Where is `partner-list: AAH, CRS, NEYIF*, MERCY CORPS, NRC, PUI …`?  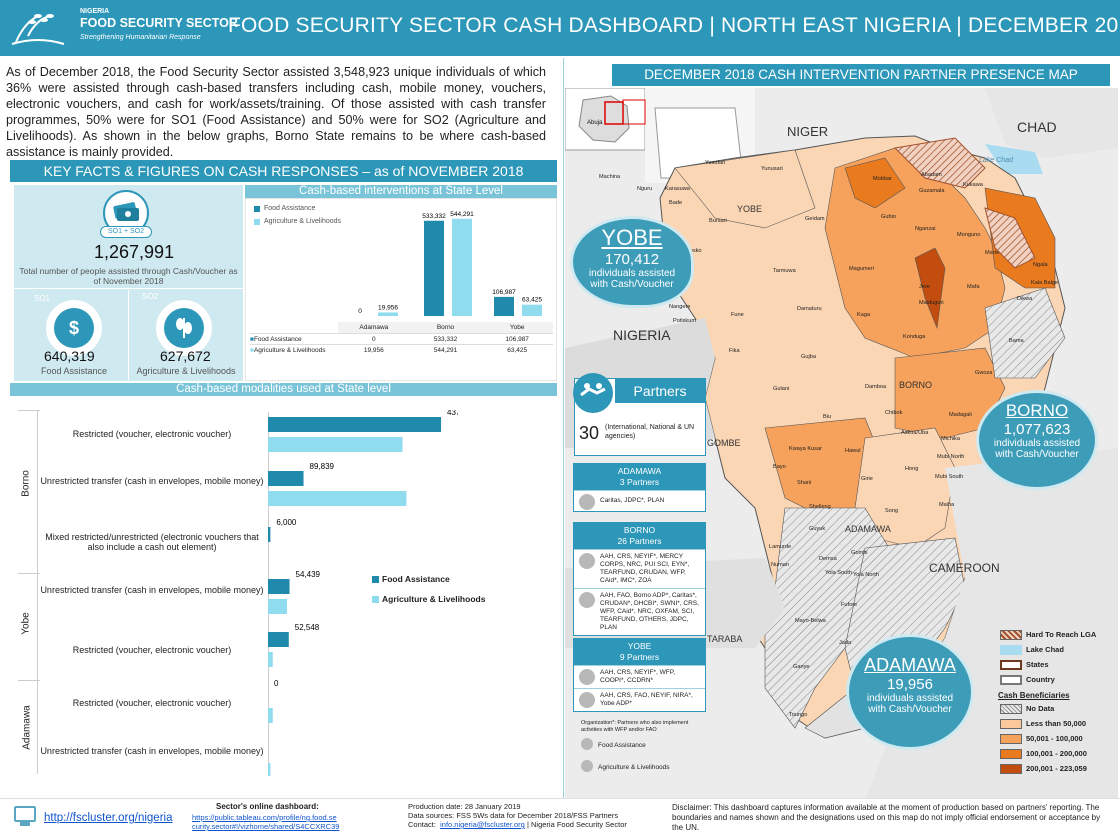
partner-list: AAH, CRS, NEYIF*, MERCY CORPS, NRC, PUI … is located at coordinates (645, 568).